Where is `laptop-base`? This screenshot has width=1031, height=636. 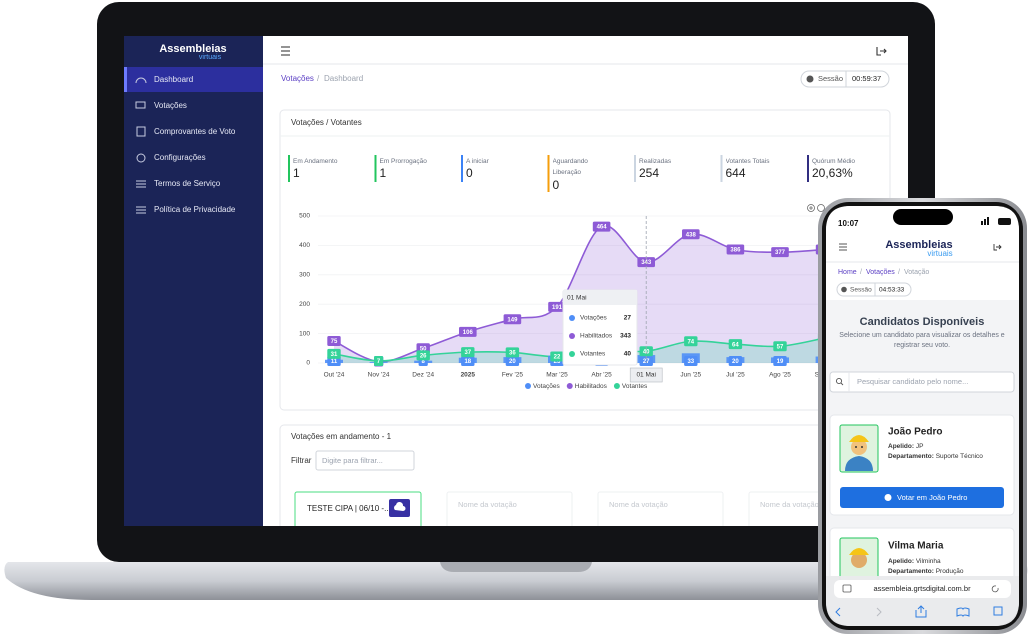 laptop-base is located at coordinates (516, 581).